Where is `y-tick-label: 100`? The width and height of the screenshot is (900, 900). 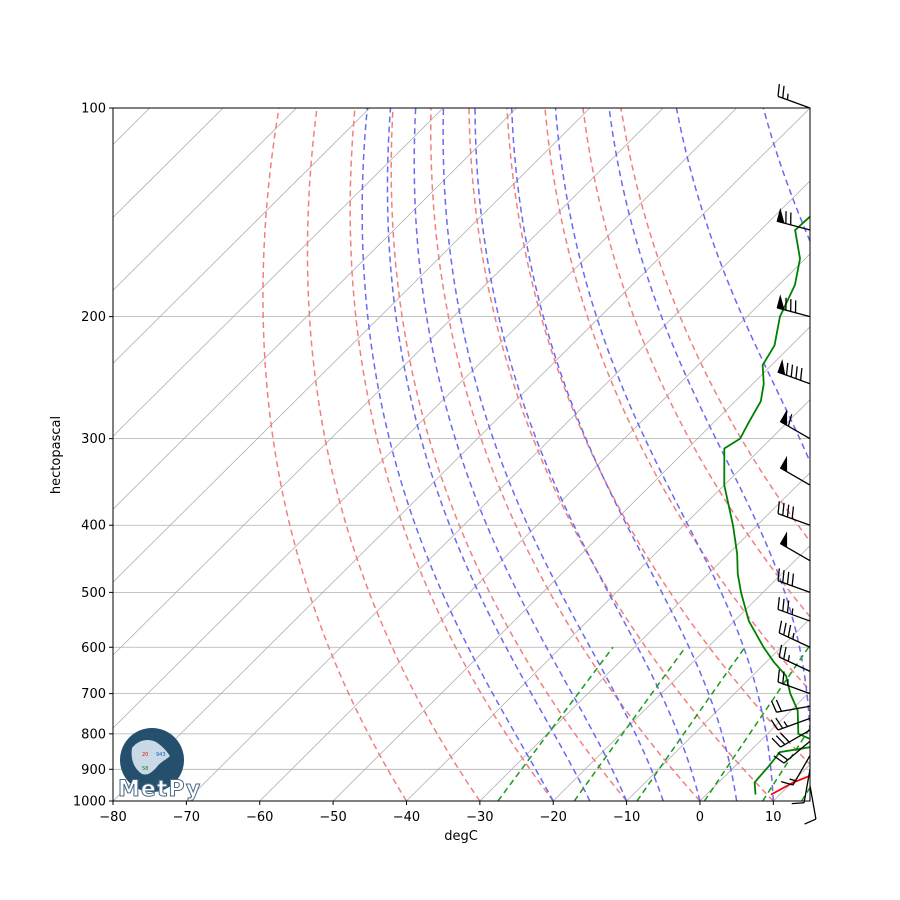 y-tick-label: 100 is located at coordinates (93, 109).